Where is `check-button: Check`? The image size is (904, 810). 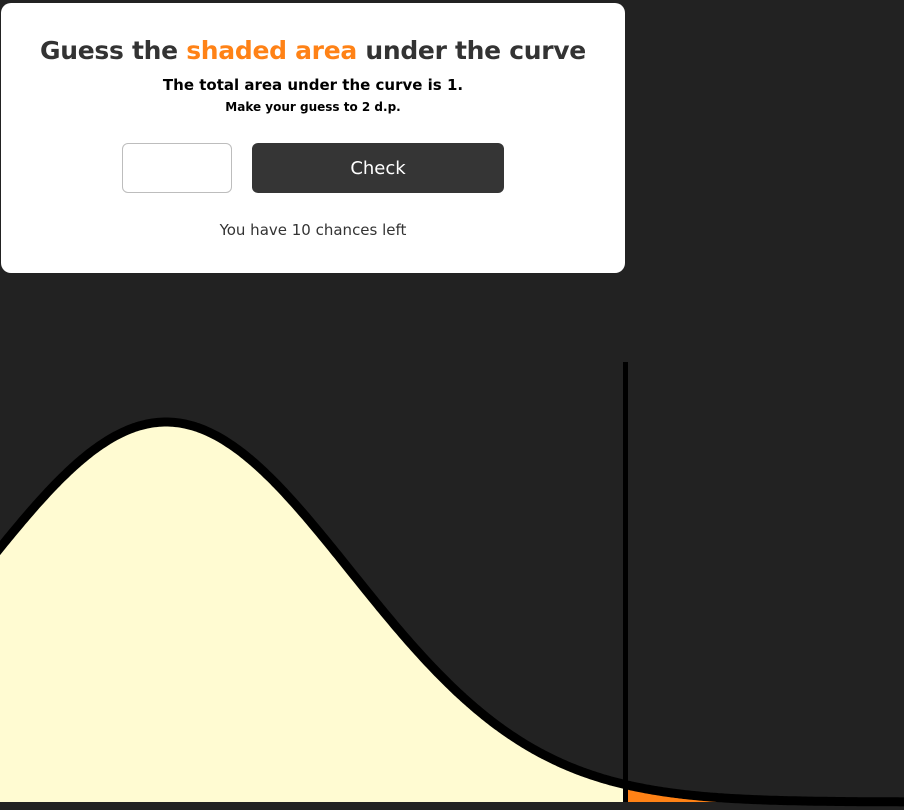 check-button: Check is located at coordinates (378, 168).